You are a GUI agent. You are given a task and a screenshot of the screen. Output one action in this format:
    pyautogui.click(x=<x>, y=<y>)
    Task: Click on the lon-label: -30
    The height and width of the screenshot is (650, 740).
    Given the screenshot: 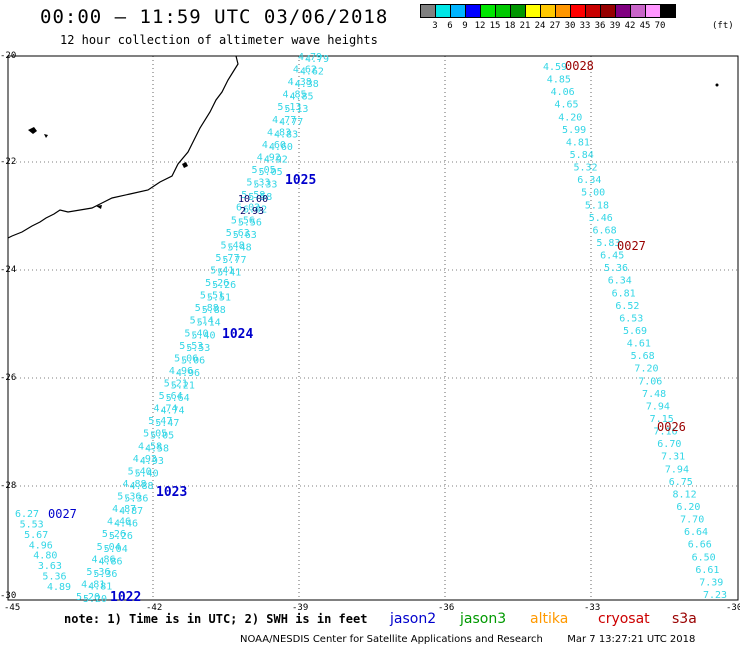 What is the action you would take?
    pyautogui.click(x=733, y=606)
    